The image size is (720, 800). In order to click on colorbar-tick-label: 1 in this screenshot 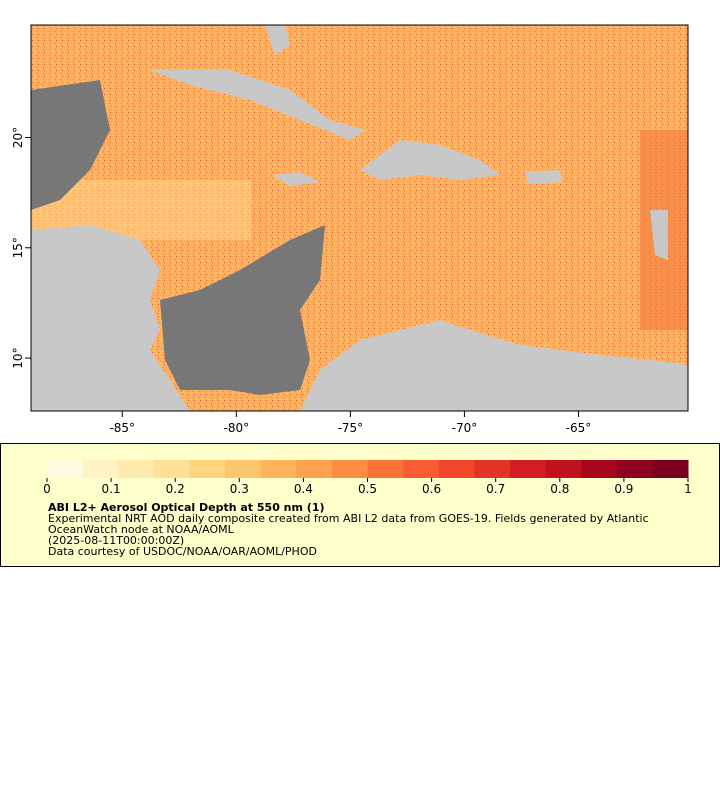, I will do `click(688, 489)`.